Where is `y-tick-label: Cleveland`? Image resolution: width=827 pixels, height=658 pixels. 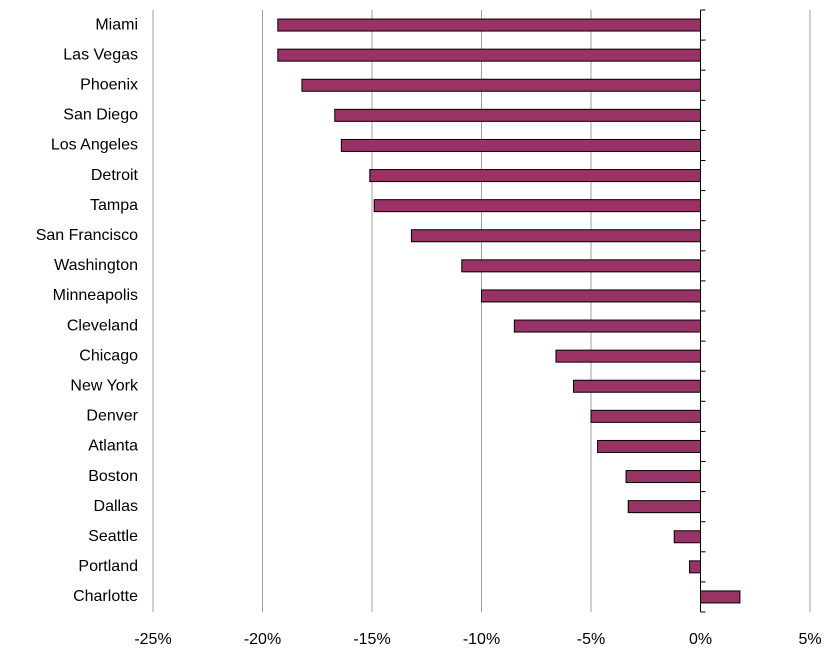 y-tick-label: Cleveland is located at coordinates (102, 325).